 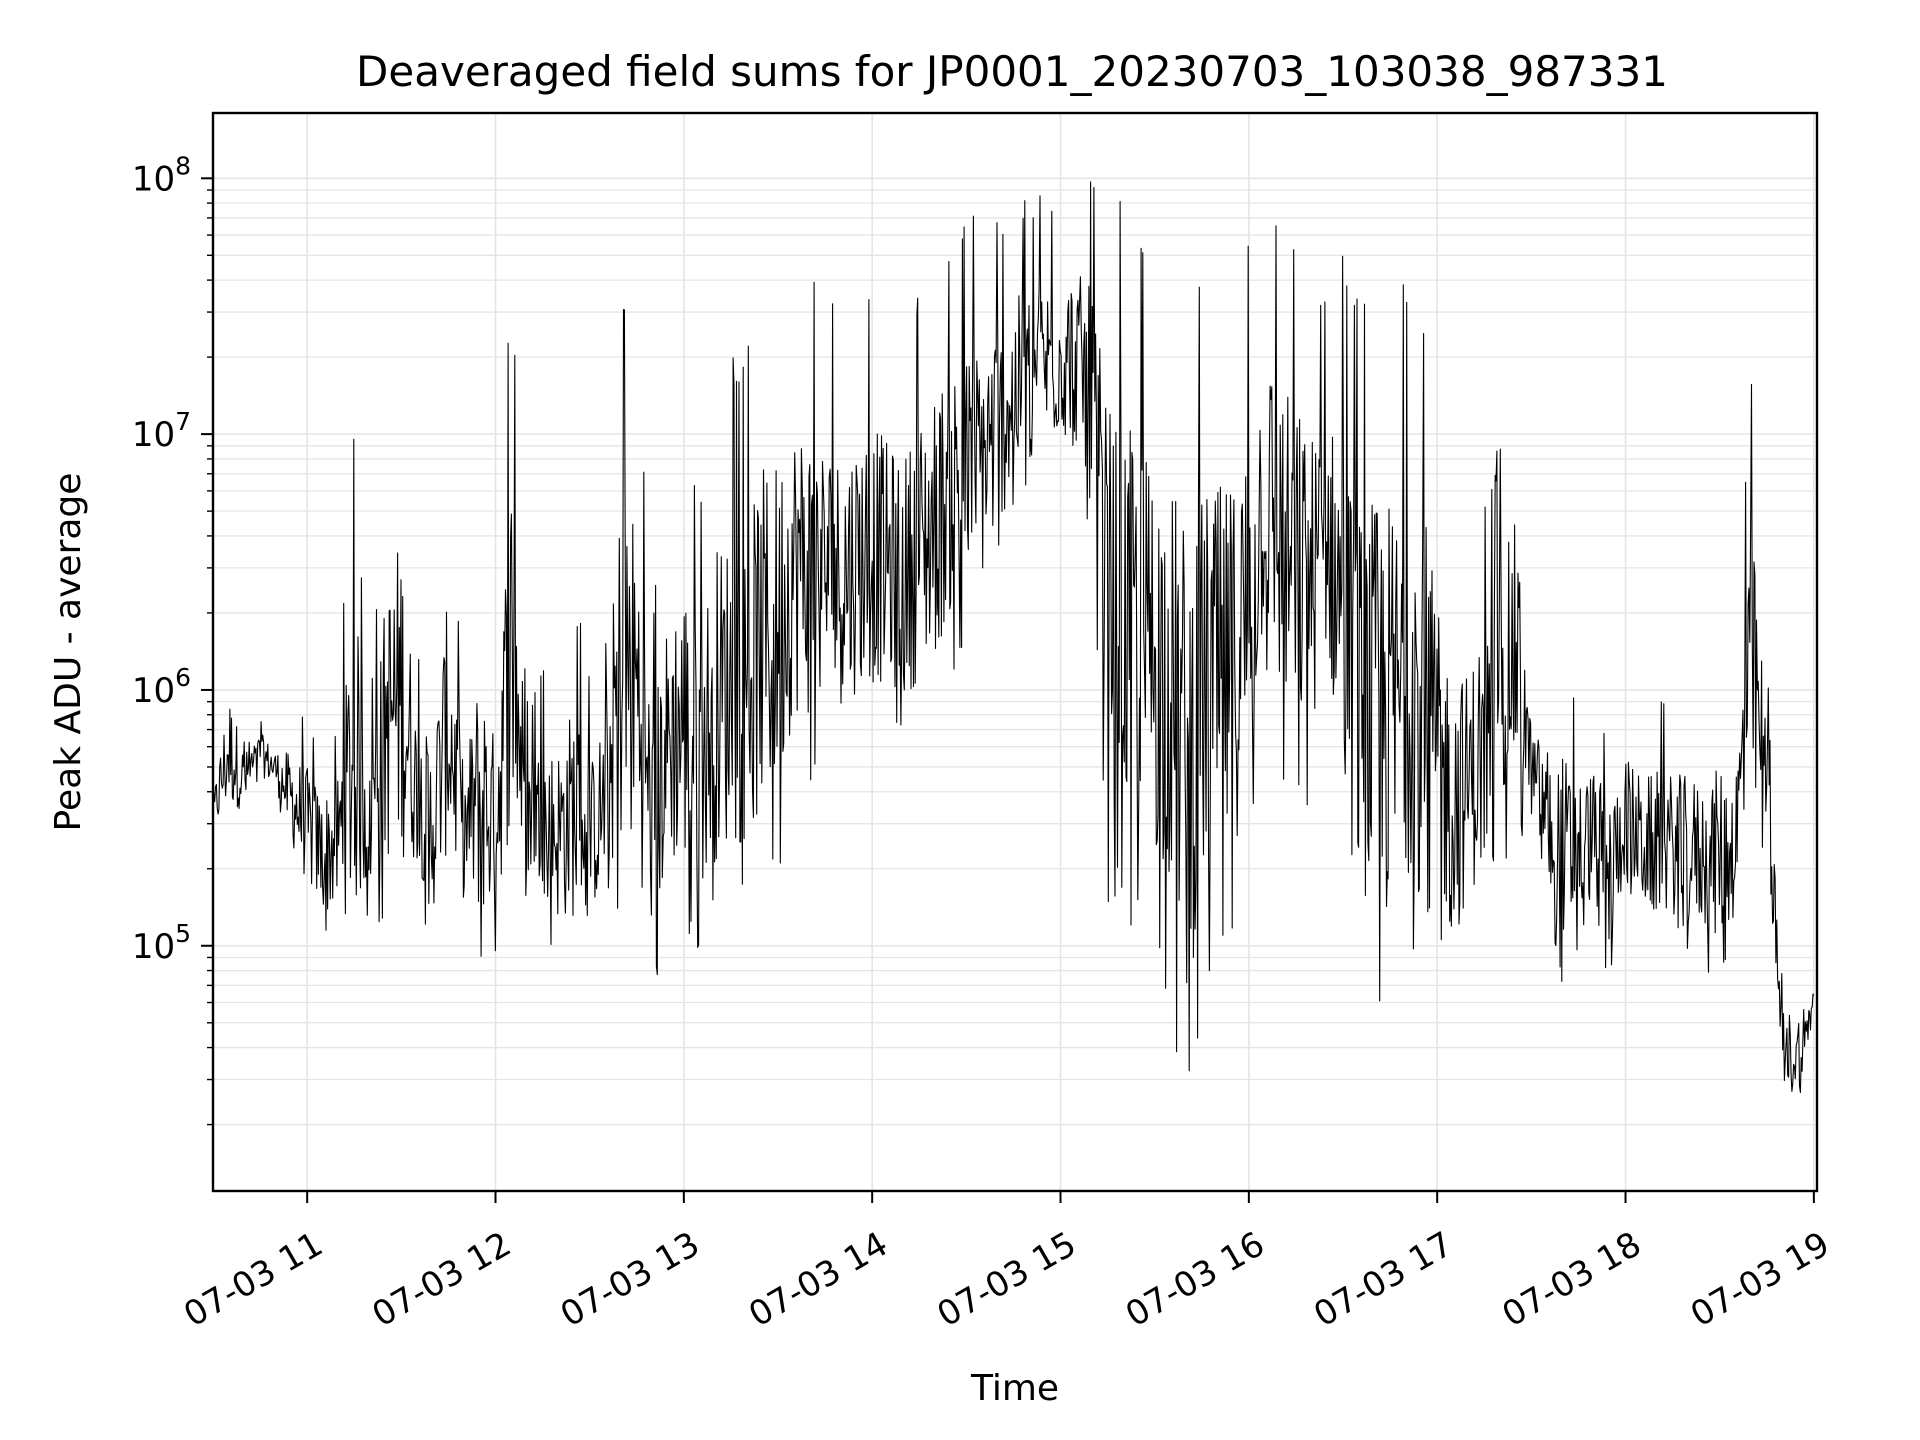 I want to click on y-tick-label: 10⁶, so click(x=161, y=687).